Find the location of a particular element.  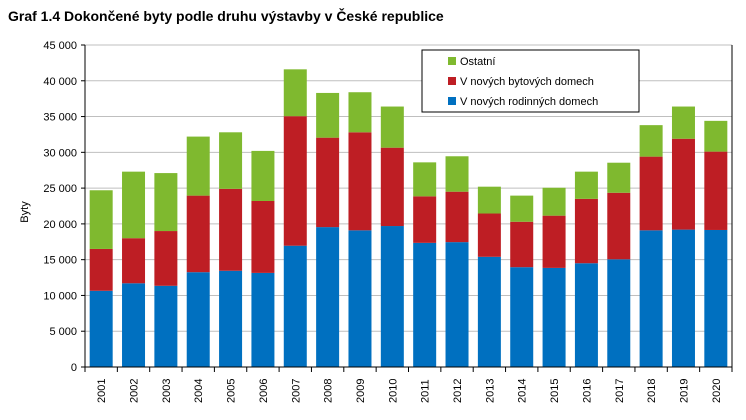

y-tick-label: 20 000 is located at coordinates (60, 225).